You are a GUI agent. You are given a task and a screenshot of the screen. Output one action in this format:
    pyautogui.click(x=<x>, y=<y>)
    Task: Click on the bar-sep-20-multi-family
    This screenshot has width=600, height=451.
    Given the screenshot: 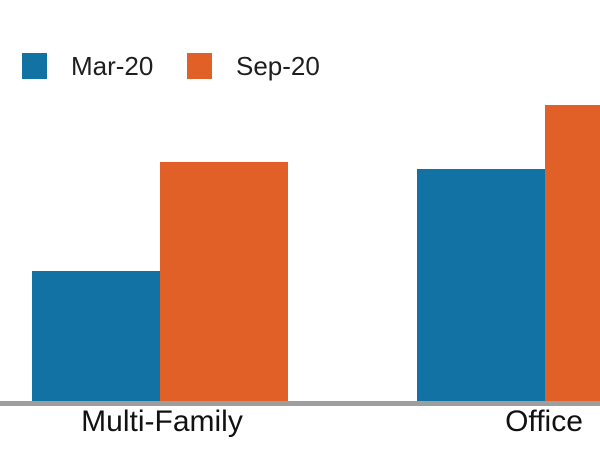 What is the action you would take?
    pyautogui.click(x=224, y=281)
    